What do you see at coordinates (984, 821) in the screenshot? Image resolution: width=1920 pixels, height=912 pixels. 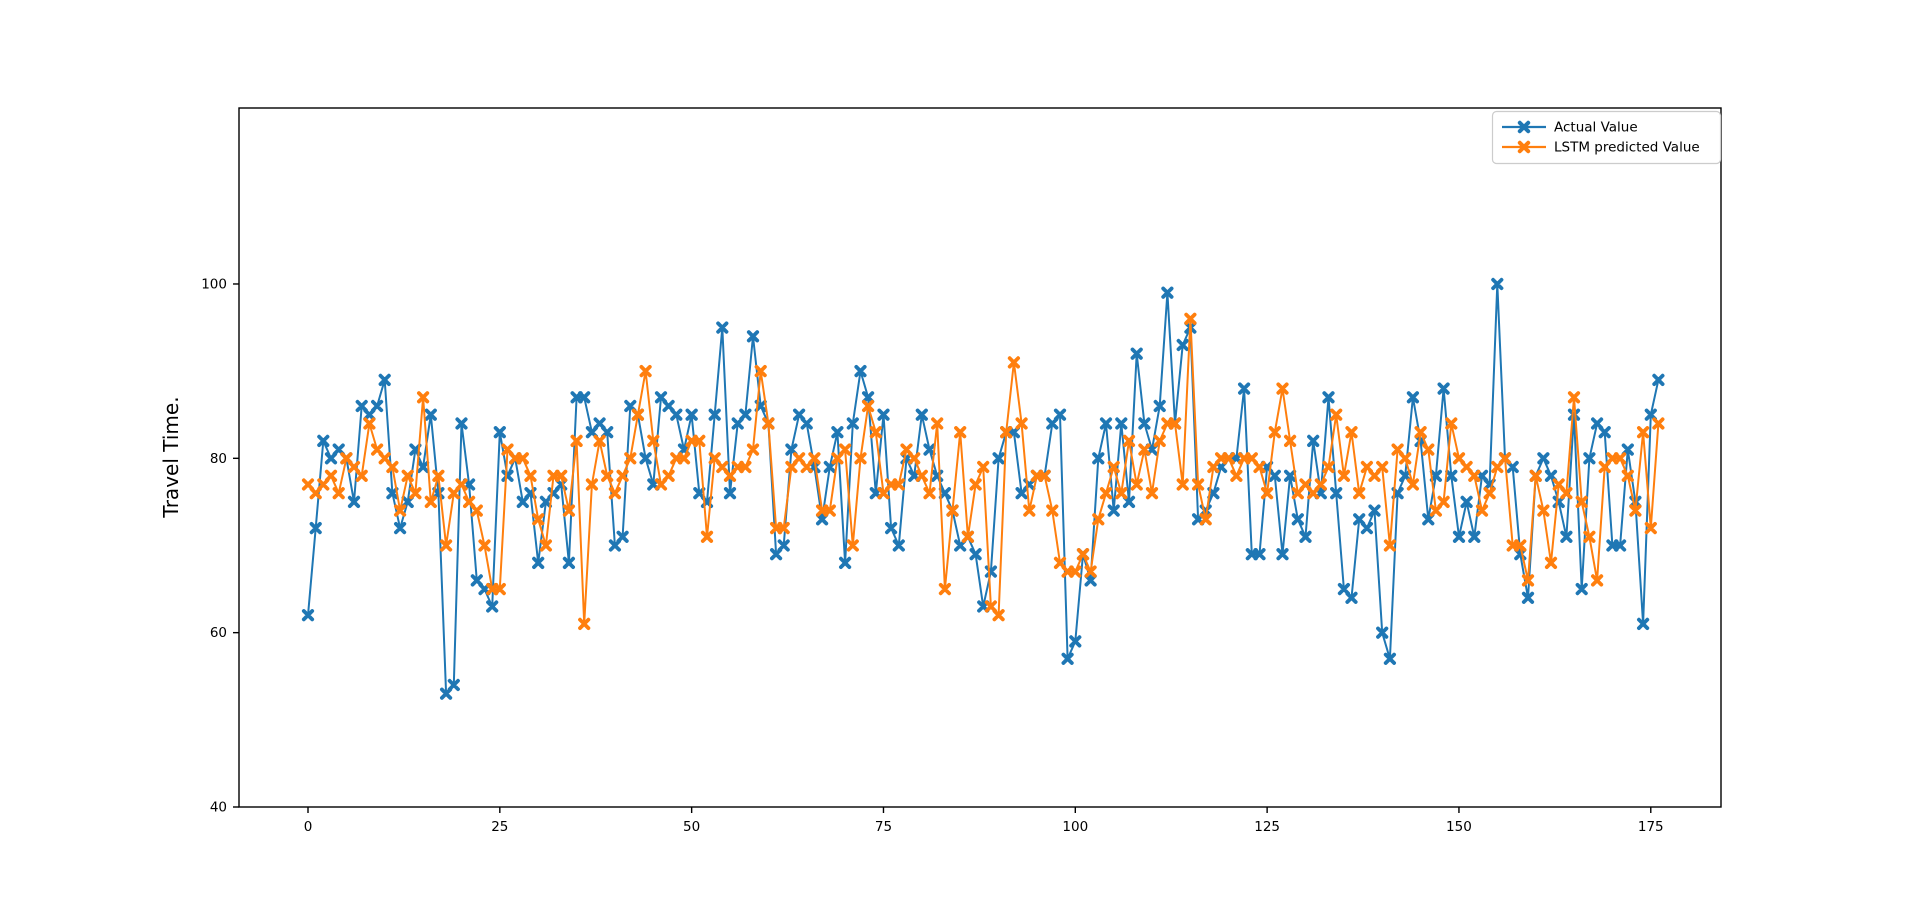 I see `x-axis-ticks: 0 25 50 75 100 125 150 175` at bounding box center [984, 821].